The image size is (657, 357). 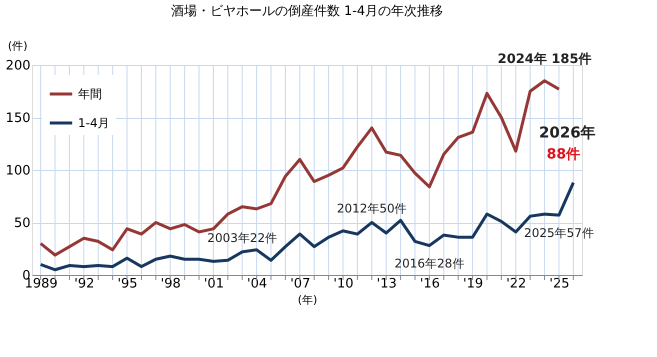 I want to click on annotation: 2003年22件, so click(x=242, y=237).